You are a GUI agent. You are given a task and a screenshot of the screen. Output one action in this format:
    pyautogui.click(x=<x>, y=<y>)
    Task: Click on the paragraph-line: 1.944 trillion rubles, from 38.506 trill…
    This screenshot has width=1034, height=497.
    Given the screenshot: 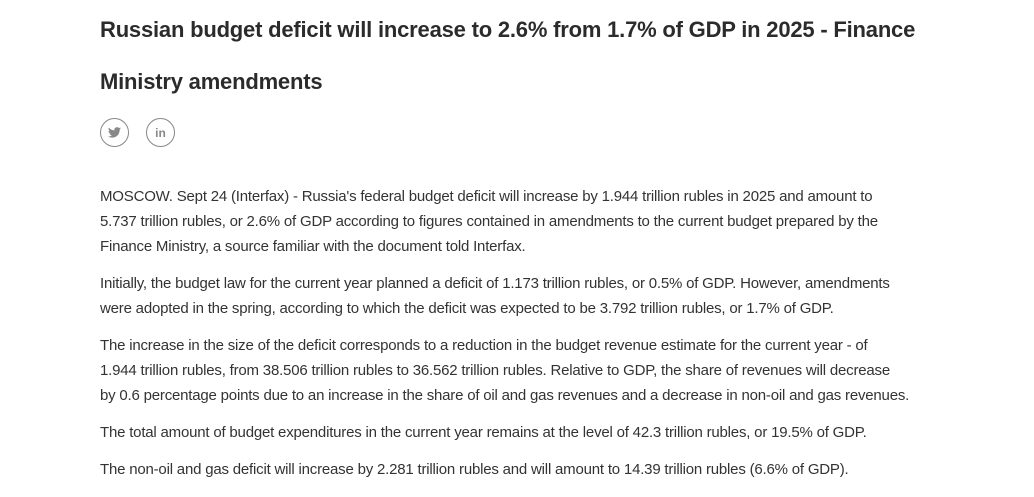 What is the action you would take?
    pyautogui.click(x=495, y=370)
    